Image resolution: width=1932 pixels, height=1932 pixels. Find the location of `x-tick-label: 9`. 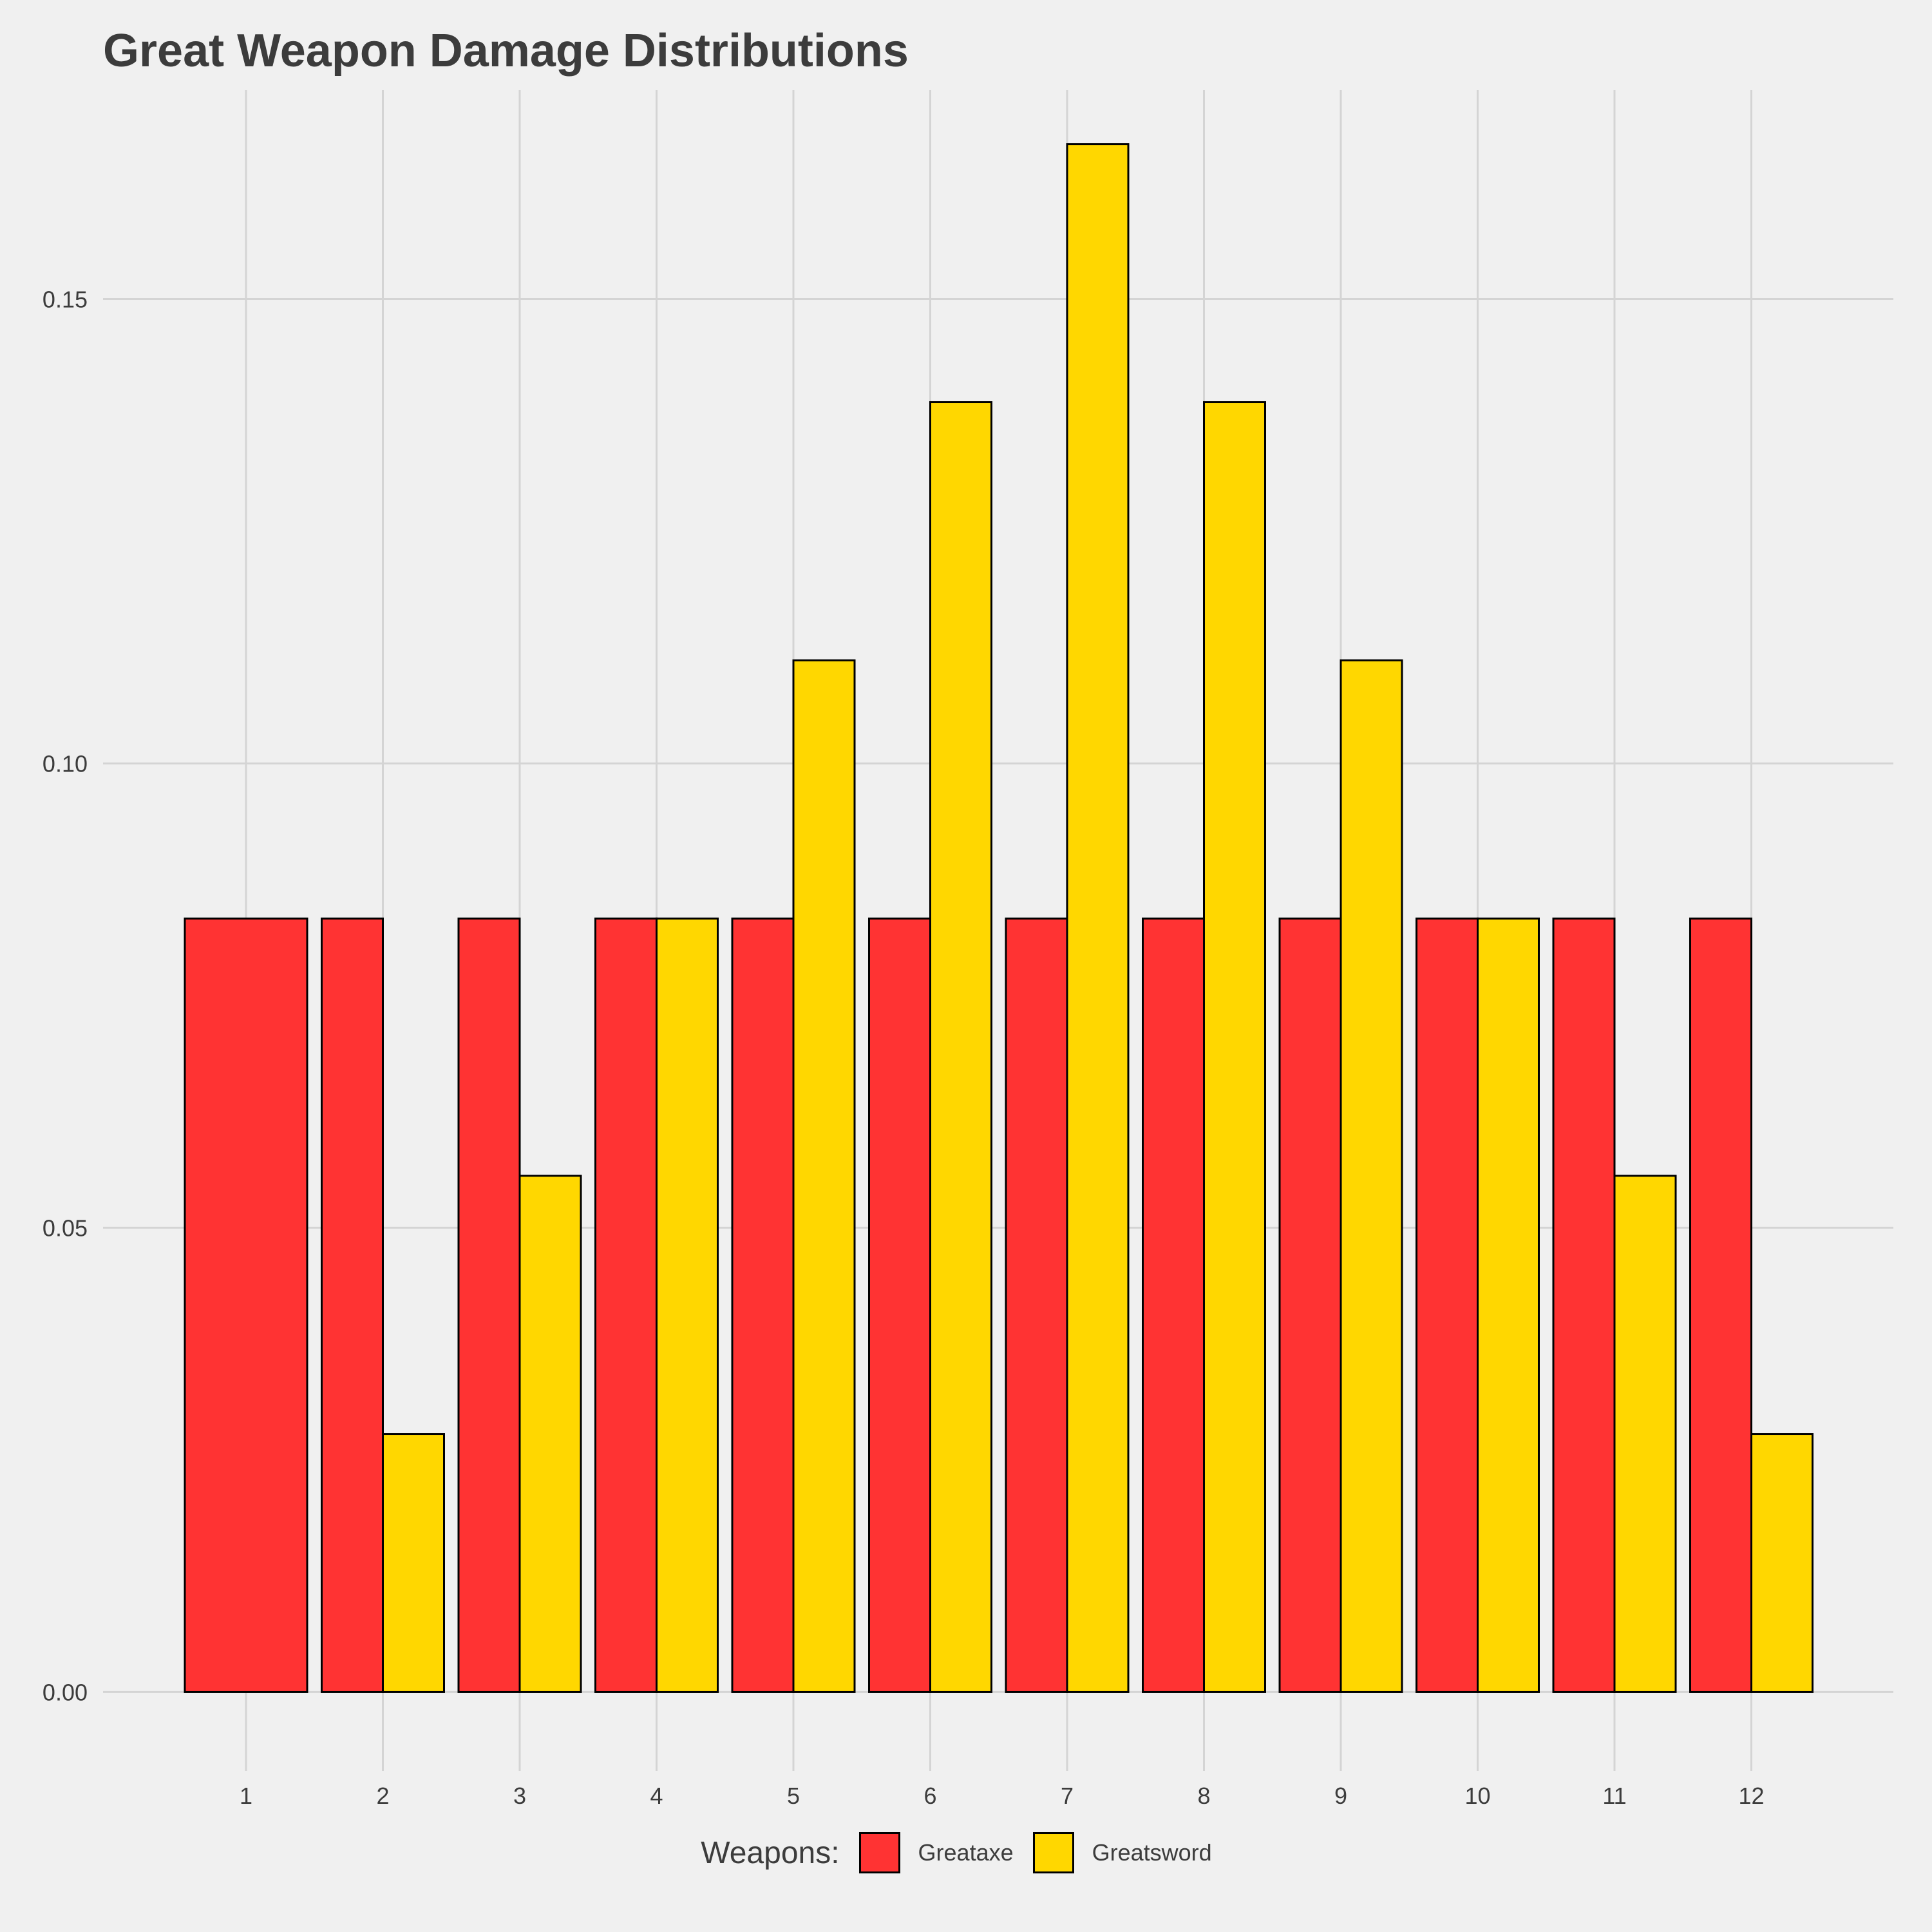

x-tick-label: 9 is located at coordinates (1341, 1796).